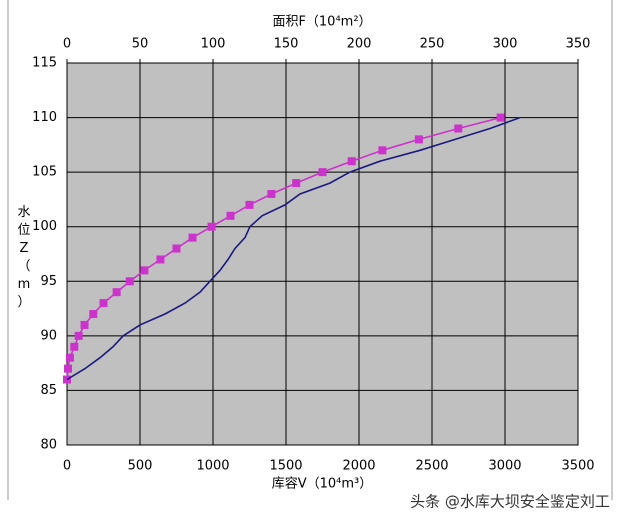  Describe the element at coordinates (322, 484) in the screenshot. I see `x-axis-title: 库容V（10⁴m³）` at that location.